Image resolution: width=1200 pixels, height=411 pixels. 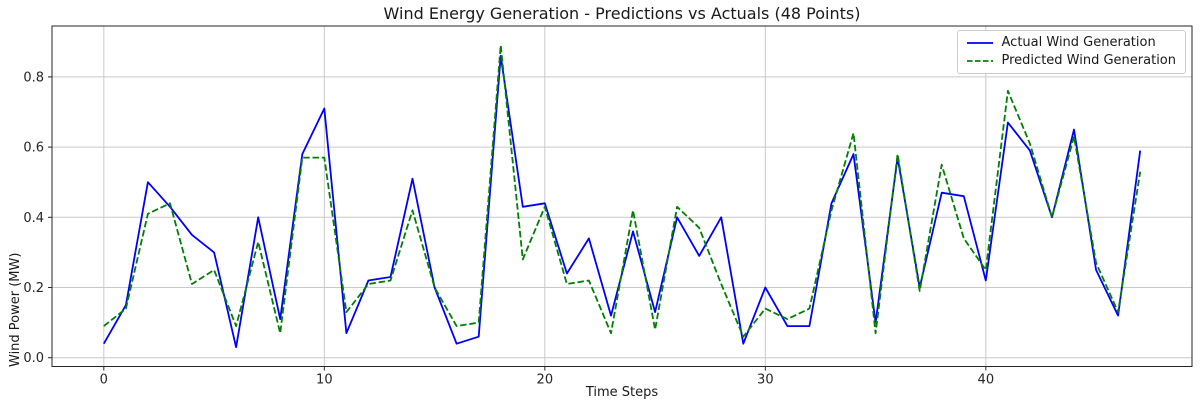 I want to click on y-tick-label: 0.6, so click(x=33, y=148).